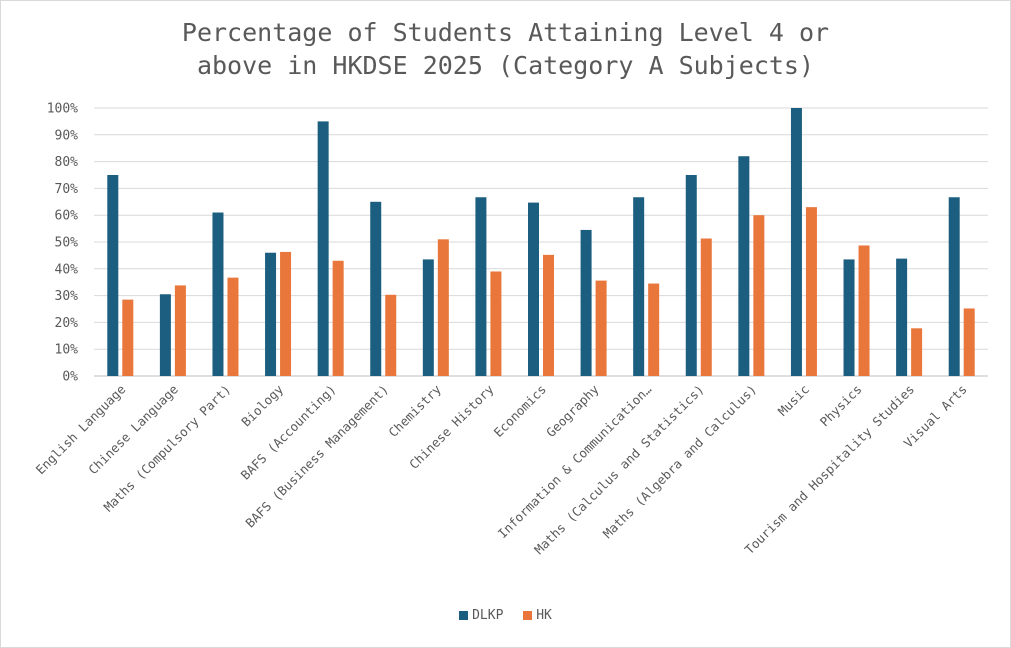 The image size is (1011, 648). Describe the element at coordinates (288, 432) in the screenshot. I see `x-tick-label: BAFS (Accounting)` at that location.